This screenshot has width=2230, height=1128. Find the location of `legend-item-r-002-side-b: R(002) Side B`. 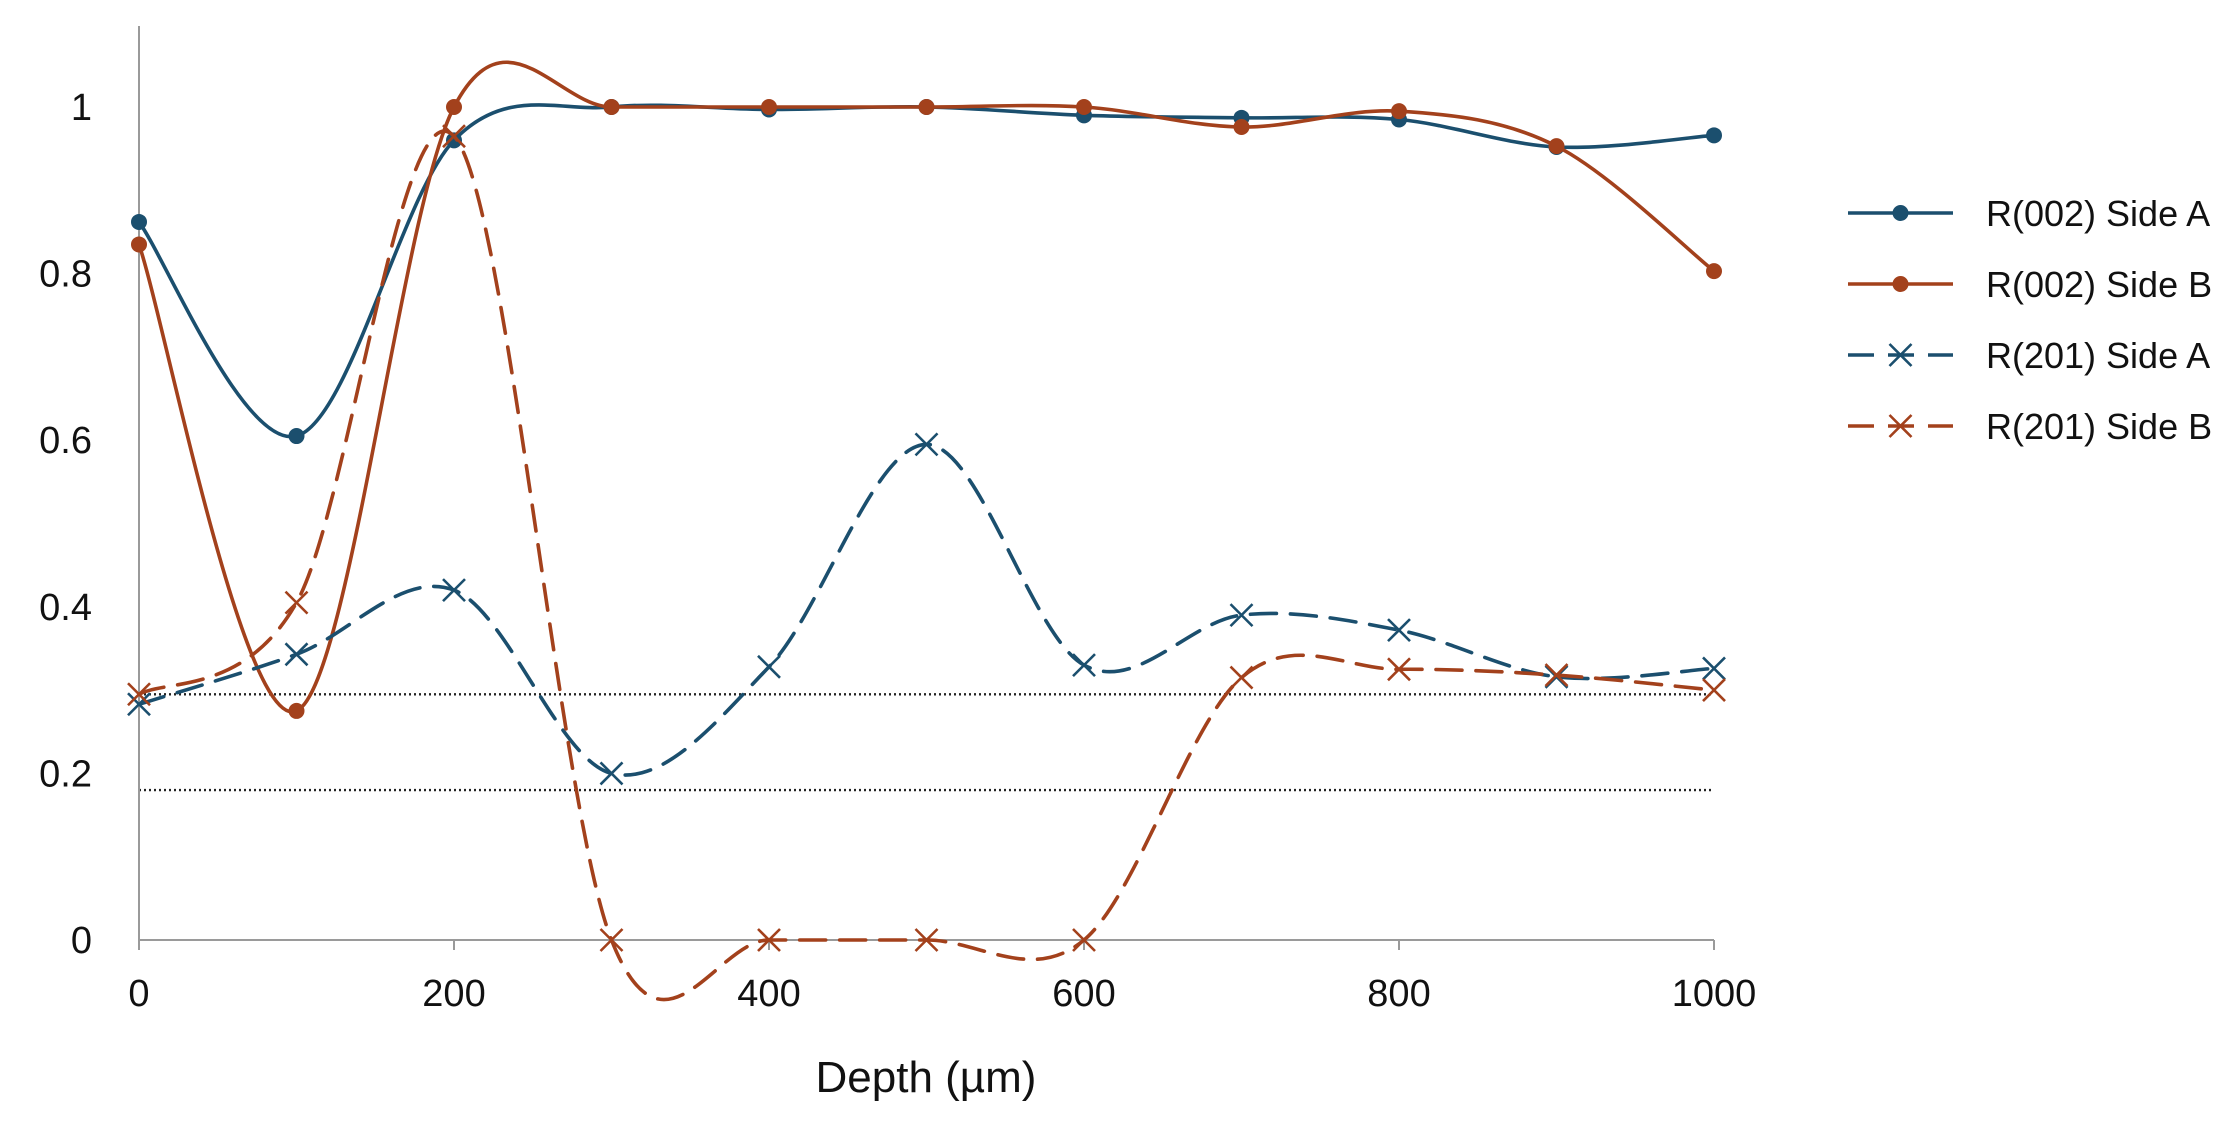

legend-item-r-002-side-b: R(002) Side B is located at coordinates (2030, 284).